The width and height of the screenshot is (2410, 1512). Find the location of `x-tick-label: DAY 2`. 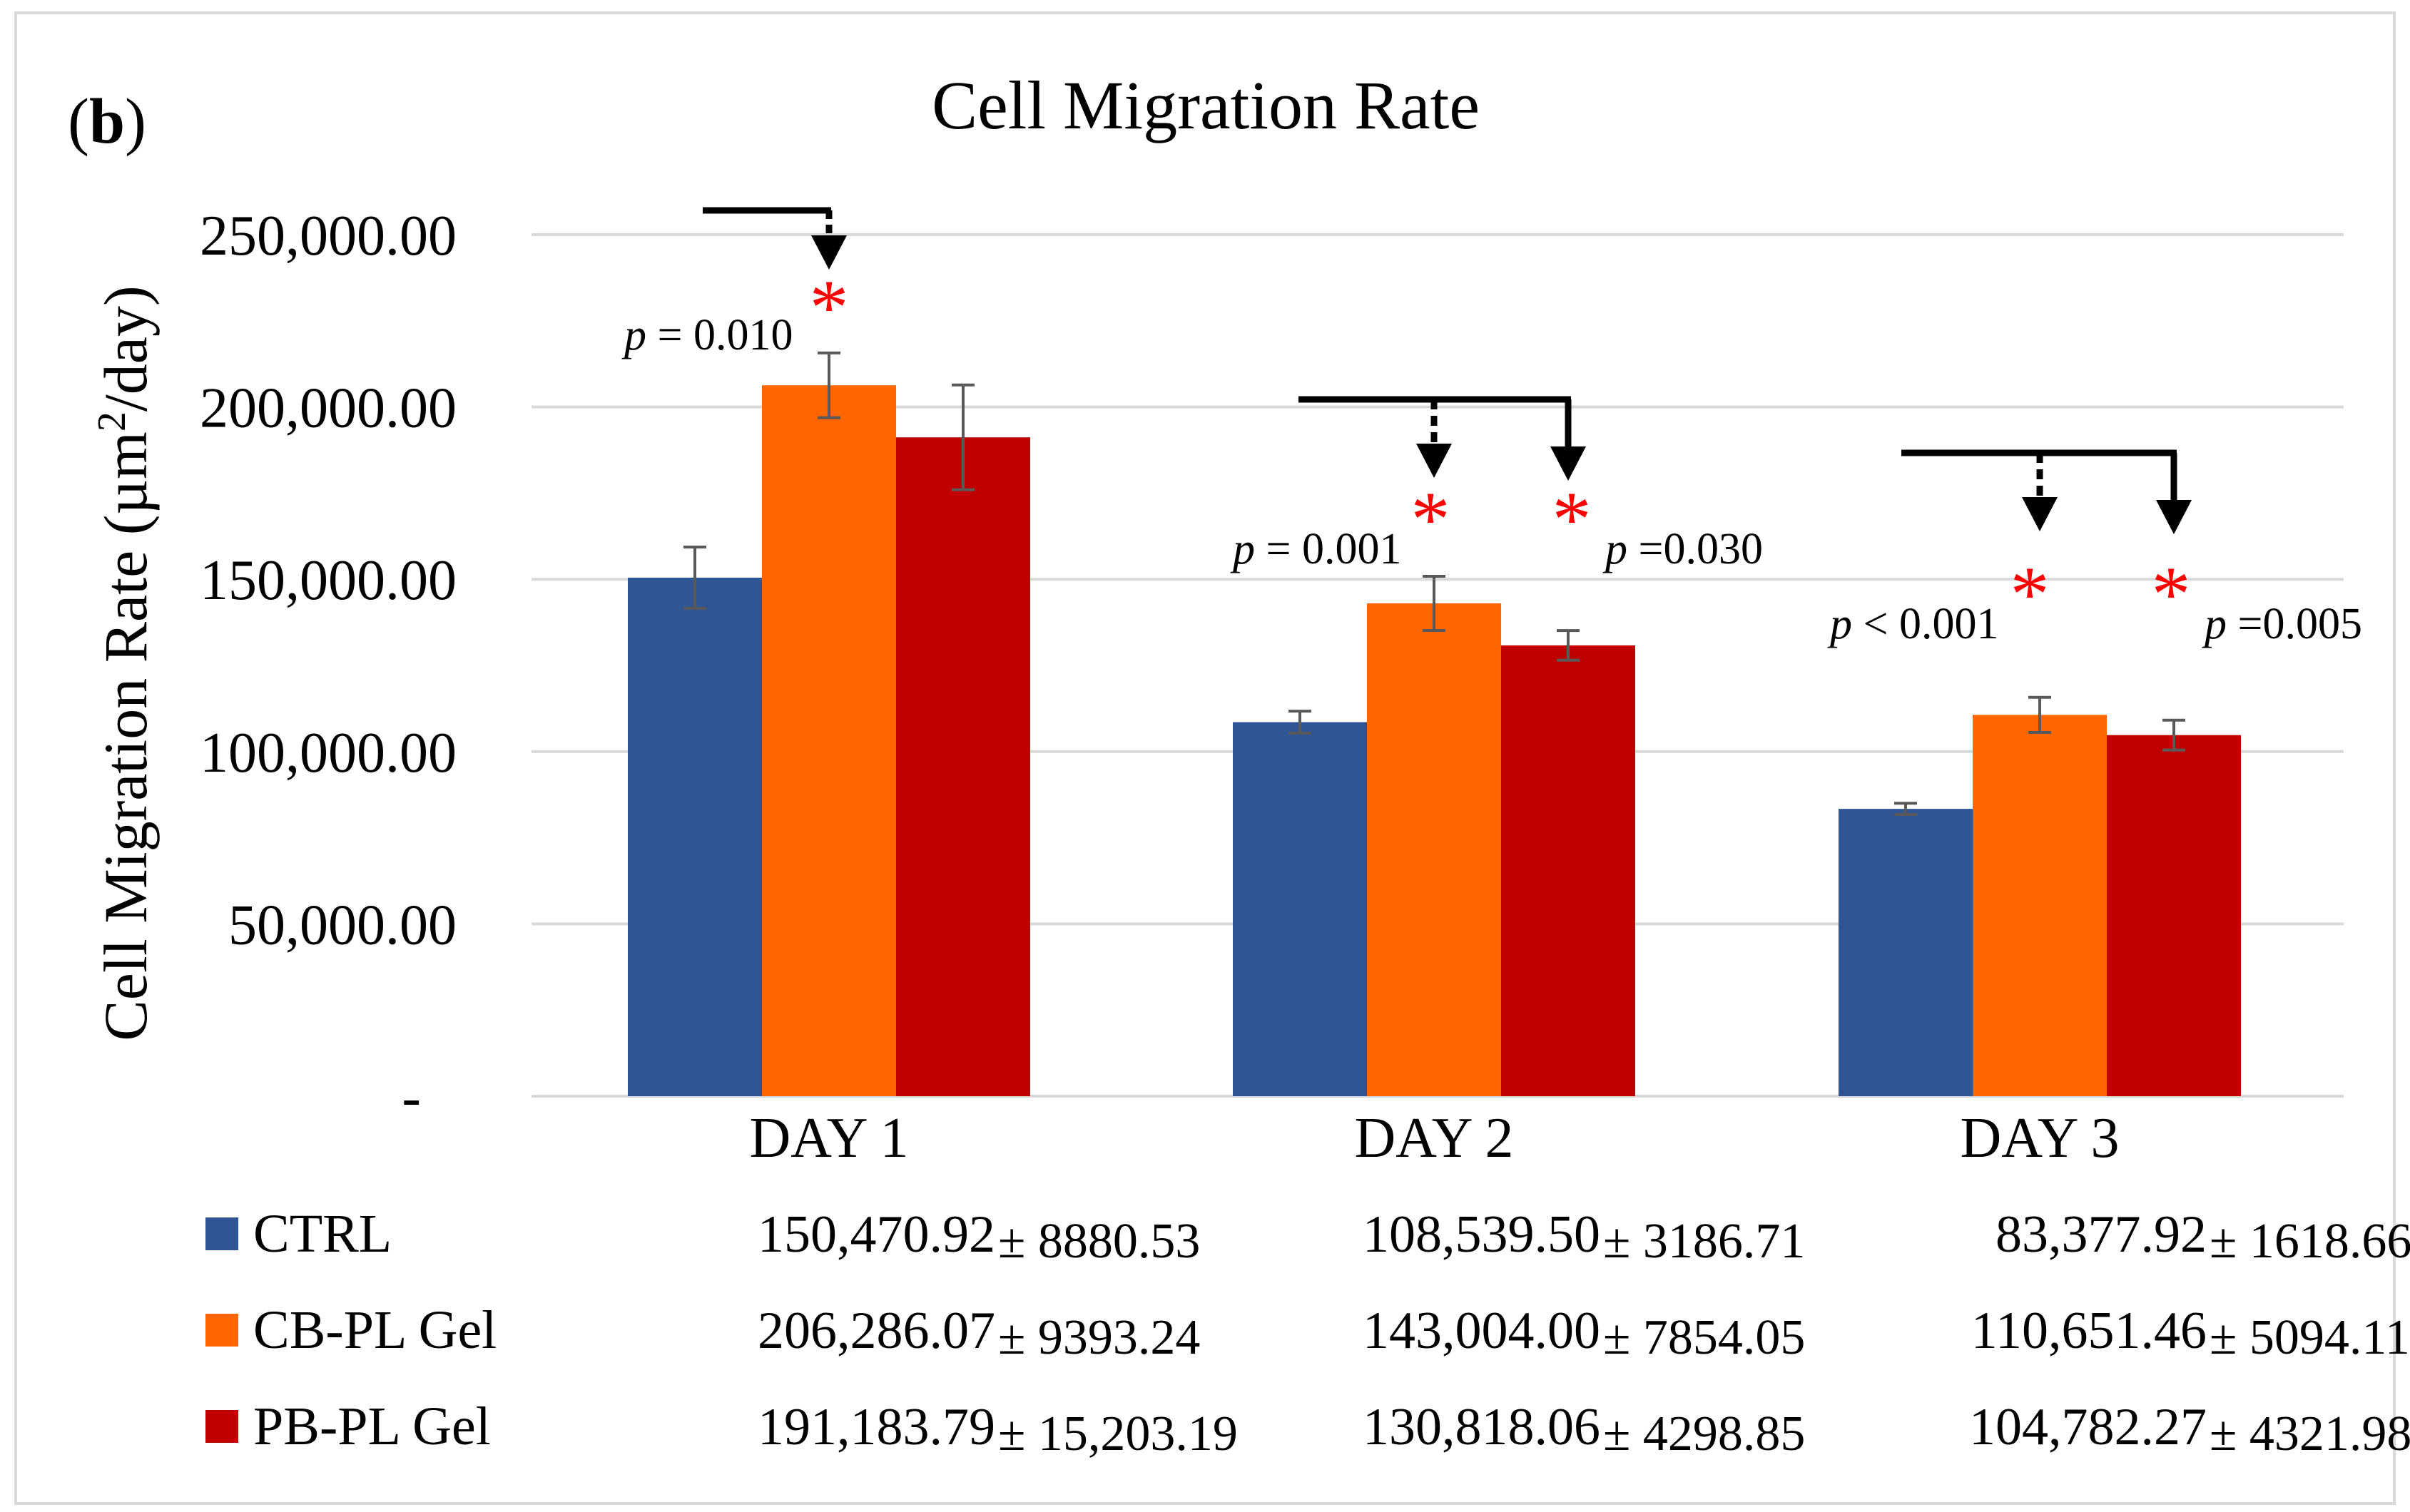

x-tick-label: DAY 2 is located at coordinates (1433, 1138).